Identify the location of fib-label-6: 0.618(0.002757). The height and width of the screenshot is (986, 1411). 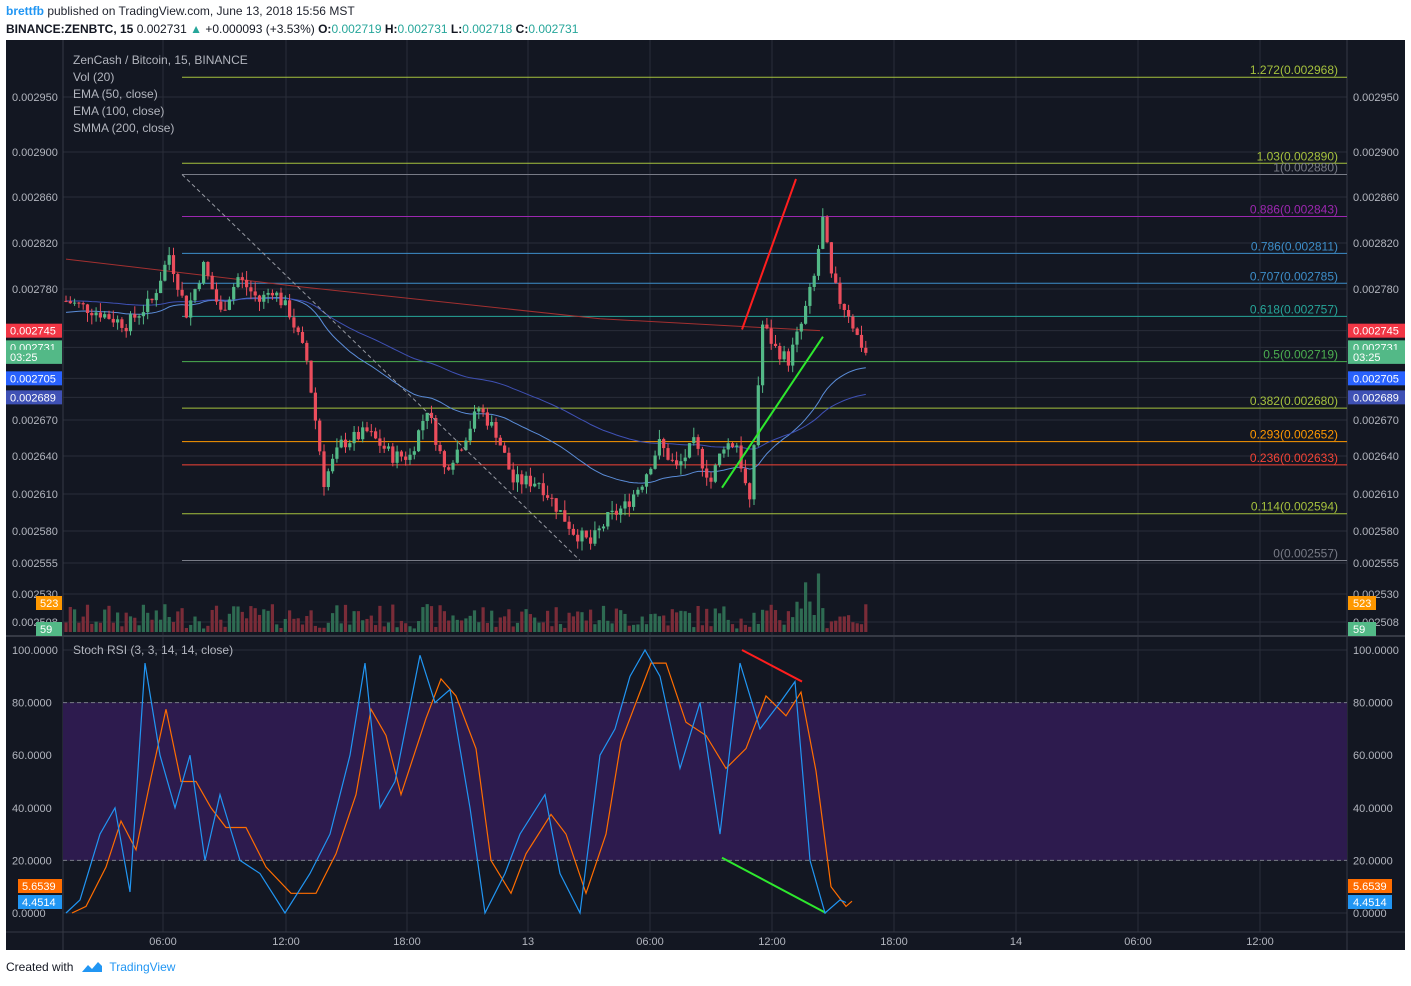
(1294, 309).